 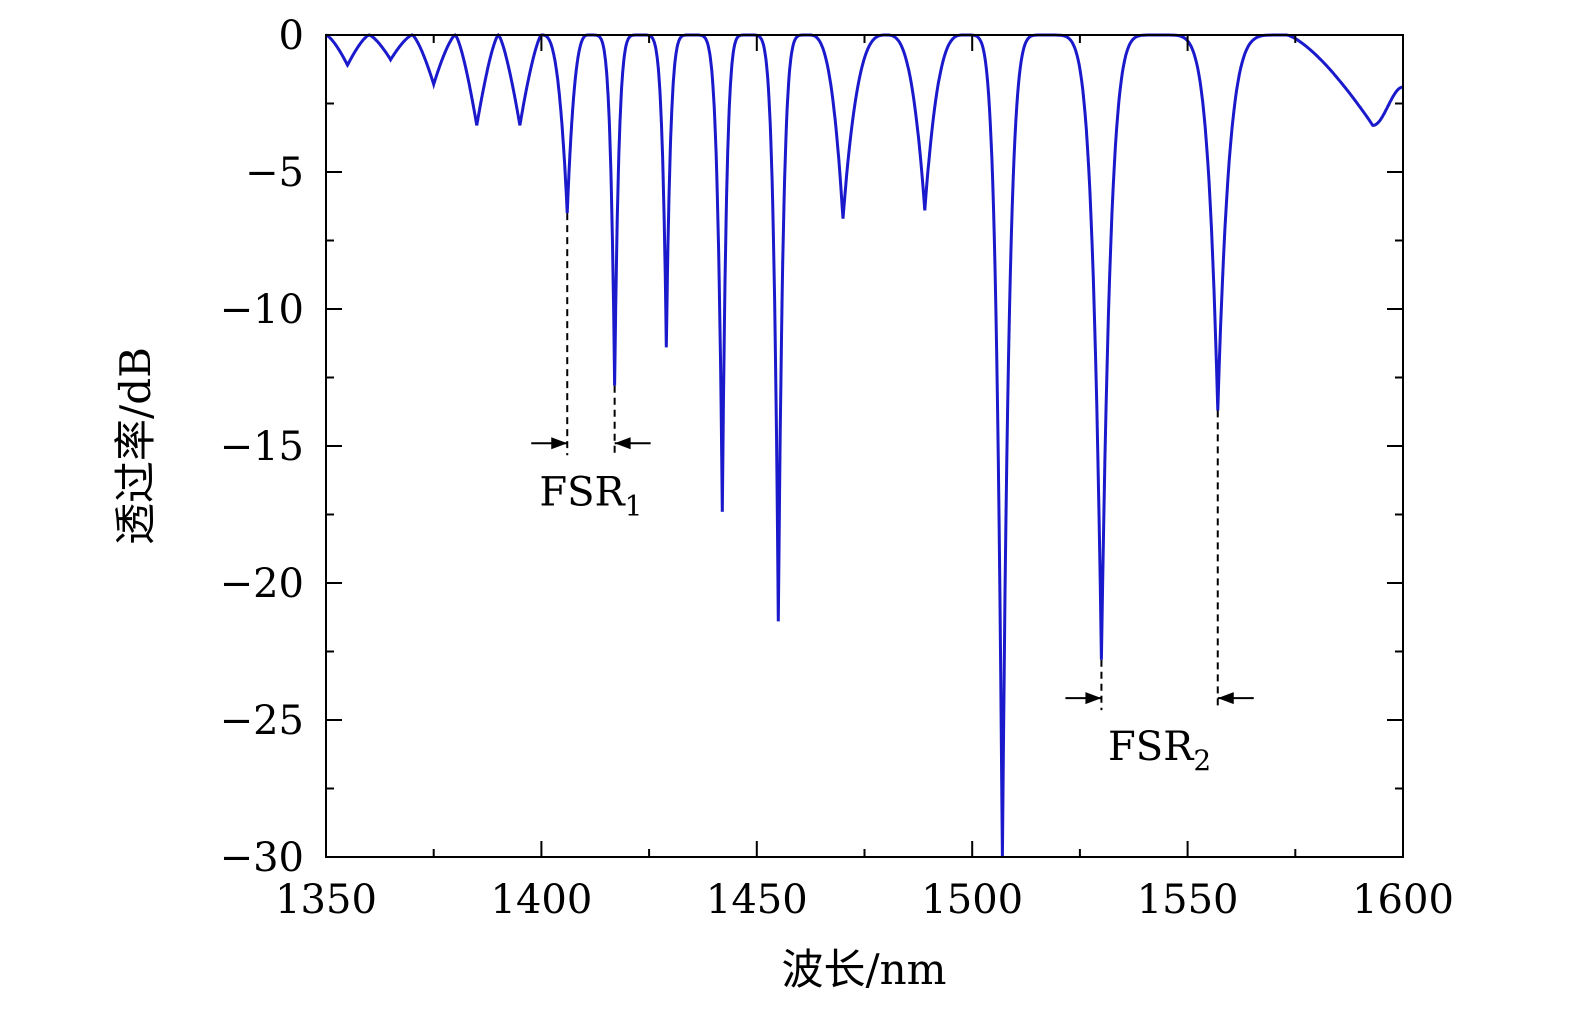 What do you see at coordinates (1403, 900) in the screenshot?
I see `x-tick-label: 1600` at bounding box center [1403, 900].